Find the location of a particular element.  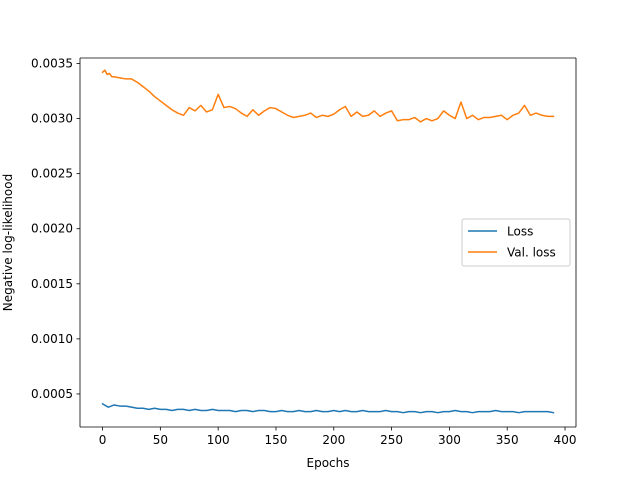

x-axis-ticks: 0 50 100 150 200 250 300 350 400 is located at coordinates (338, 437).